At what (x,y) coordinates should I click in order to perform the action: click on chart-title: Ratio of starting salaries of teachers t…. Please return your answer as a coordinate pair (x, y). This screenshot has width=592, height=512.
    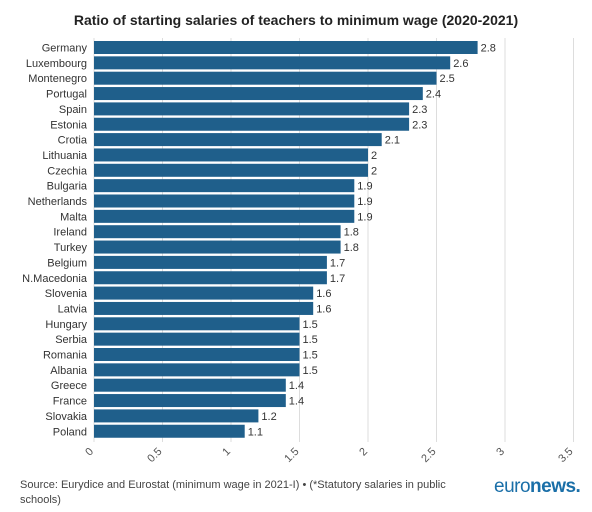
    Looking at the image, I should click on (296, 20).